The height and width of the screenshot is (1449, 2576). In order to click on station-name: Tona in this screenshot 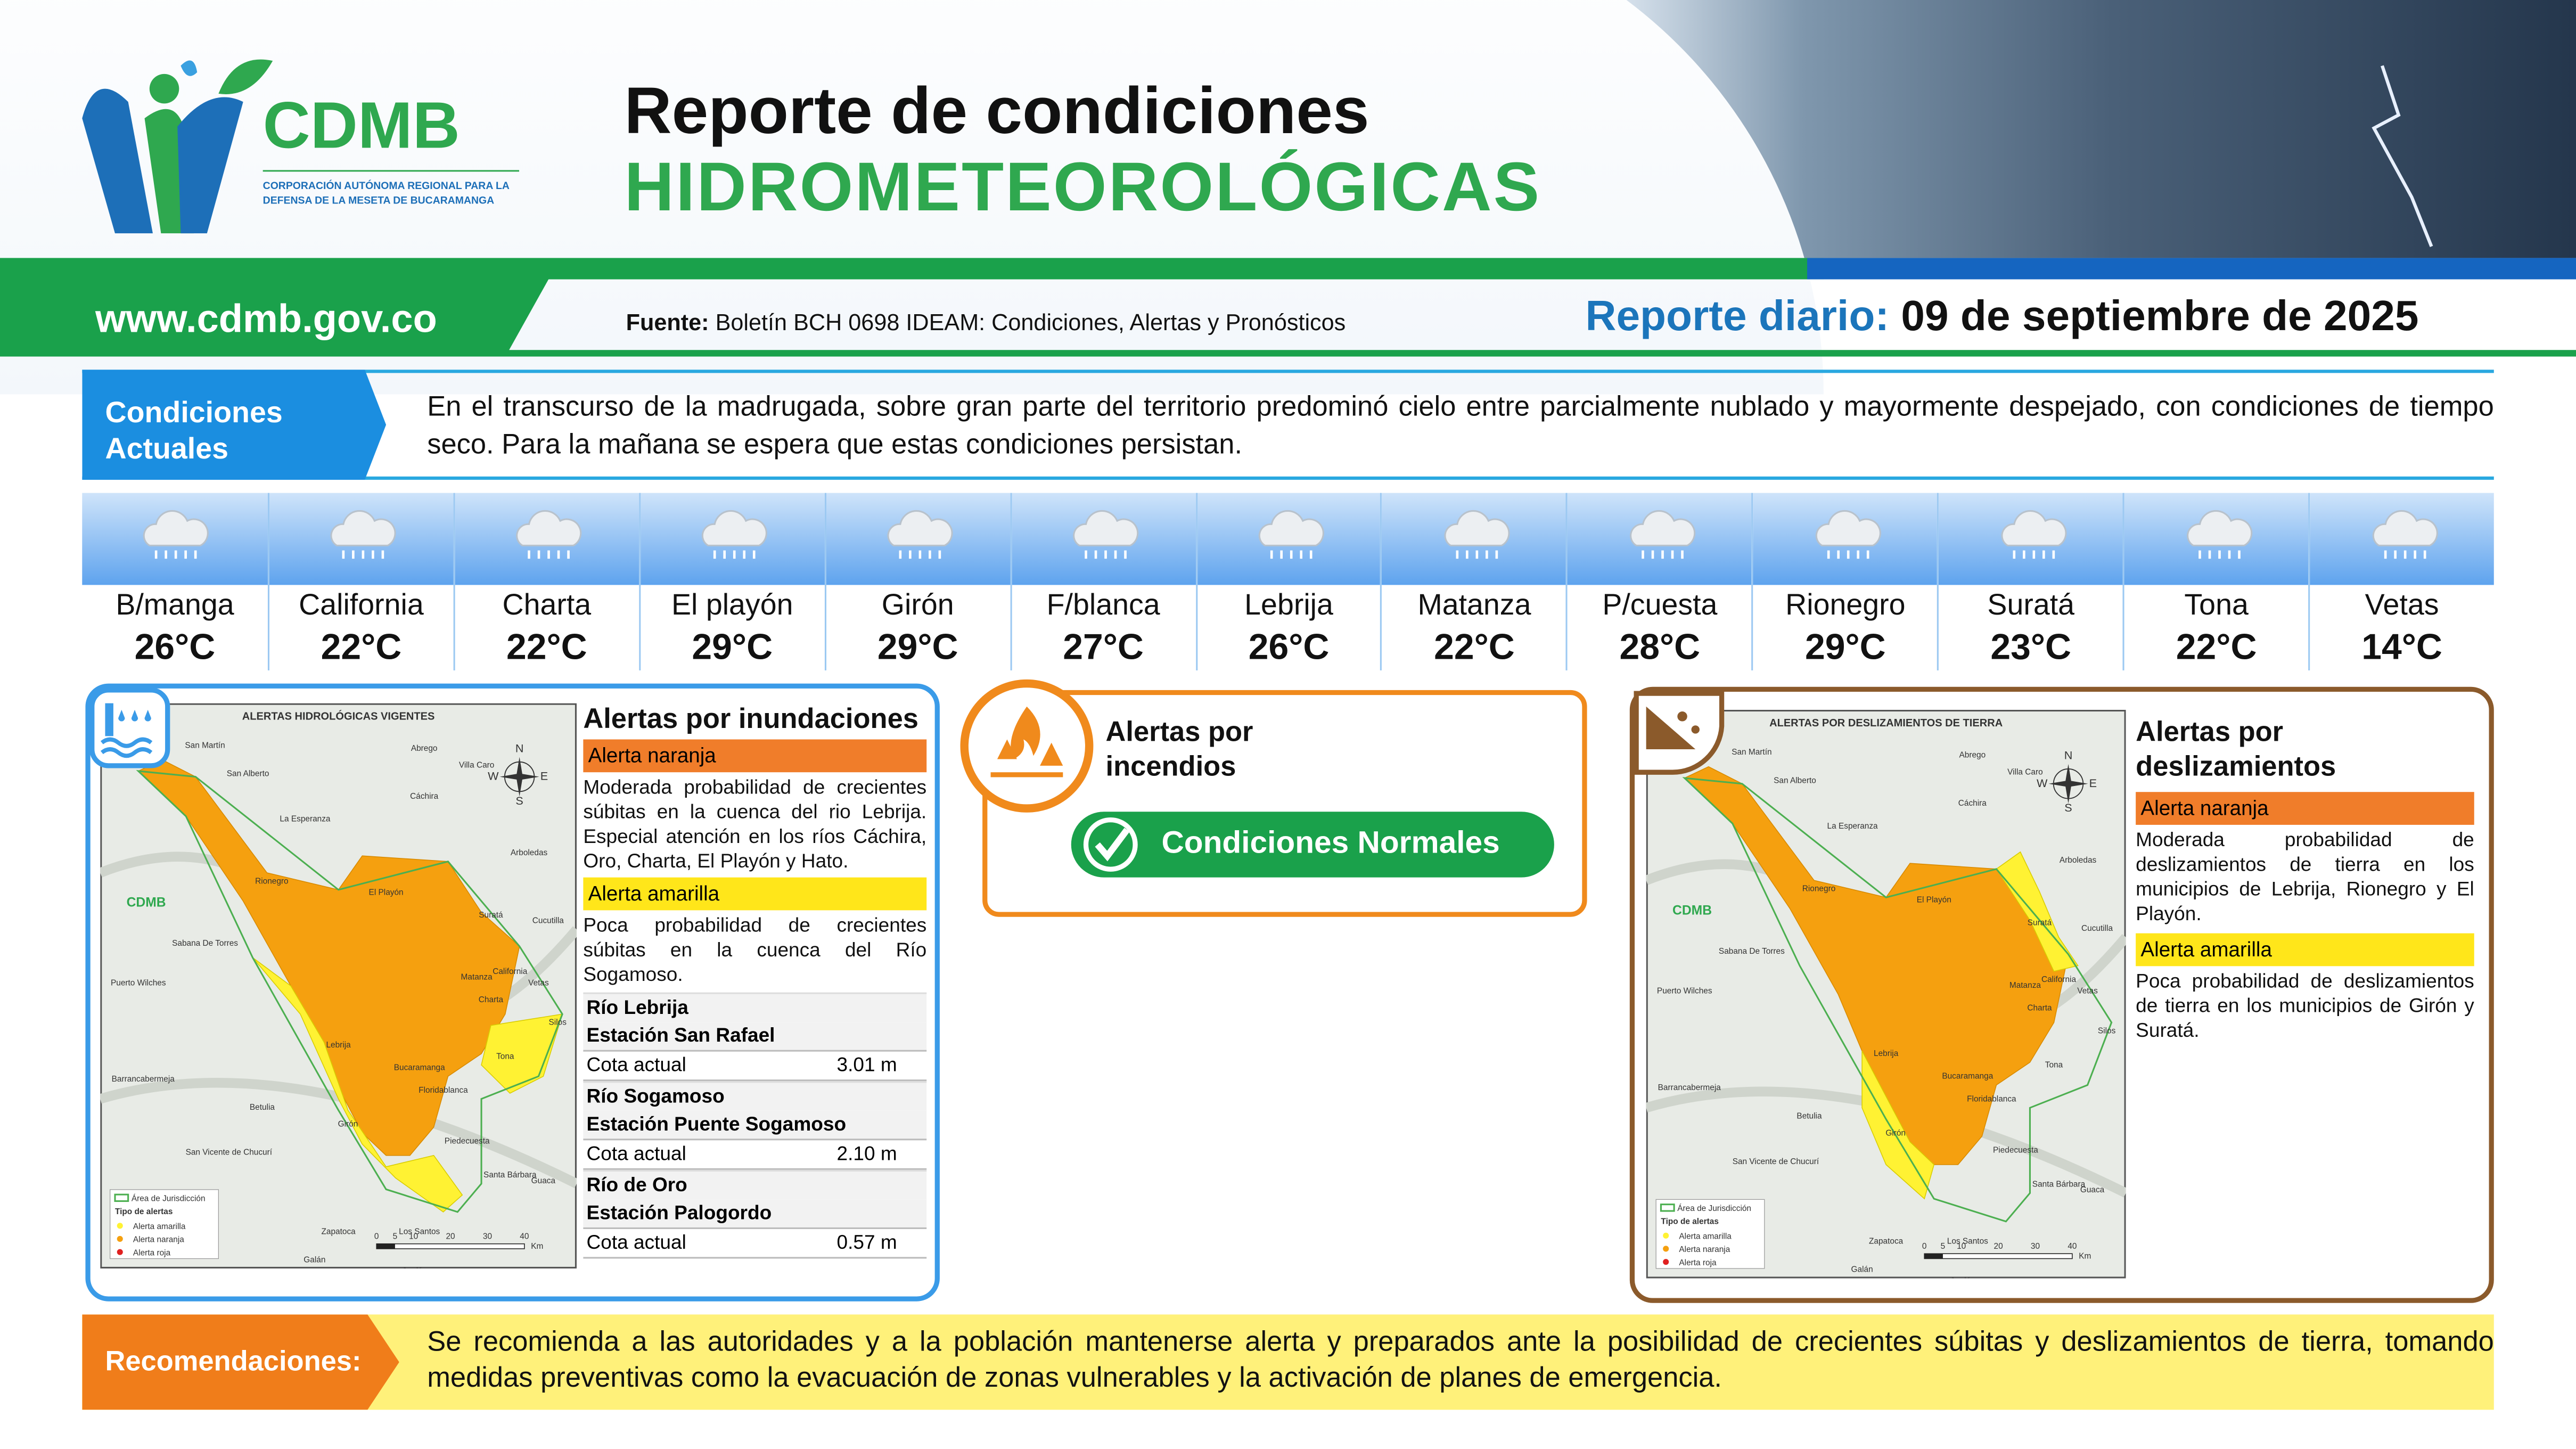, I will do `click(2216, 604)`.